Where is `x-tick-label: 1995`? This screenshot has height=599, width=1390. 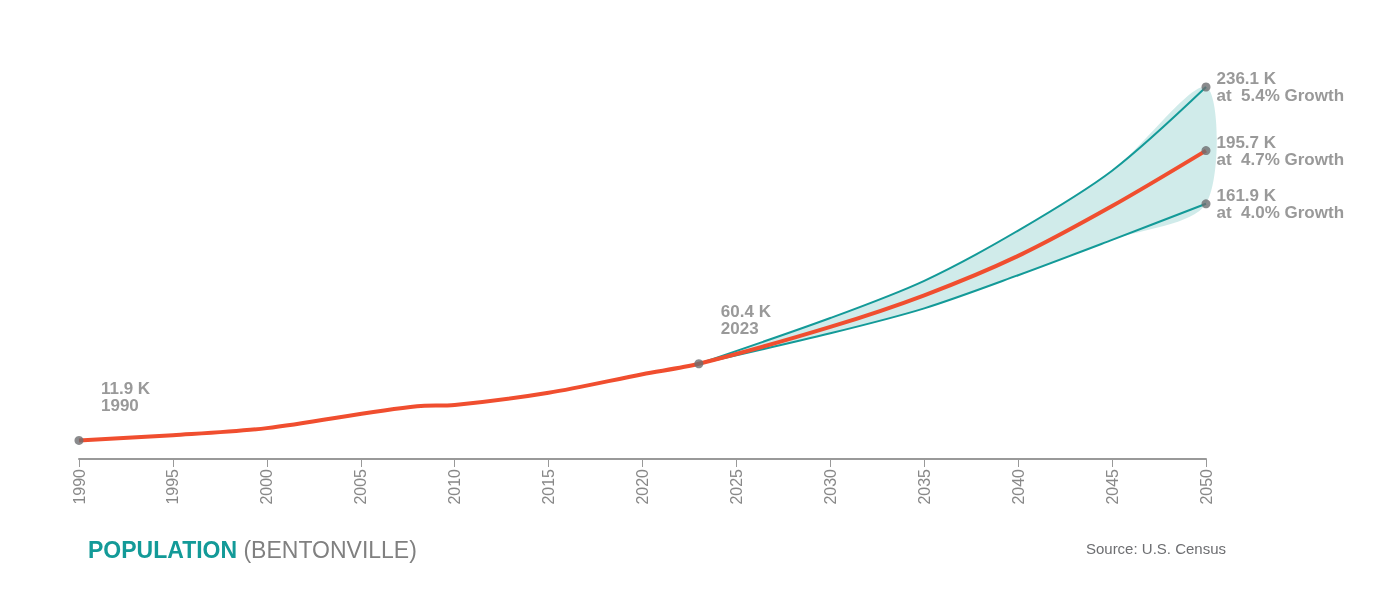 x-tick-label: 1995 is located at coordinates (173, 486).